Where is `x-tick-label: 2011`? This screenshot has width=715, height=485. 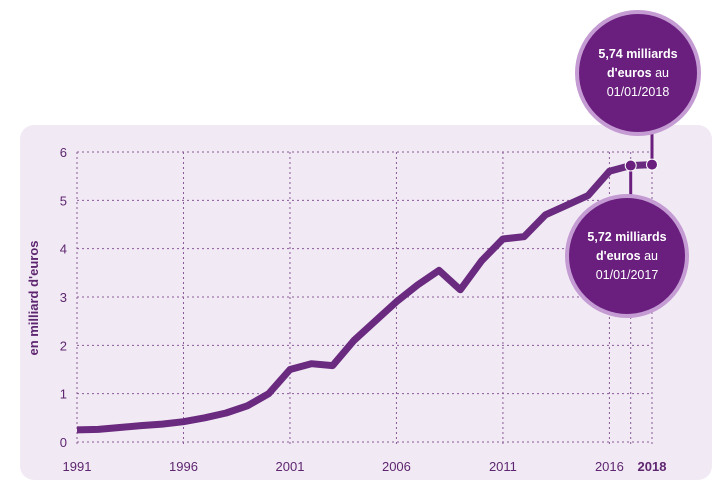 x-tick-label: 2011 is located at coordinates (503, 466).